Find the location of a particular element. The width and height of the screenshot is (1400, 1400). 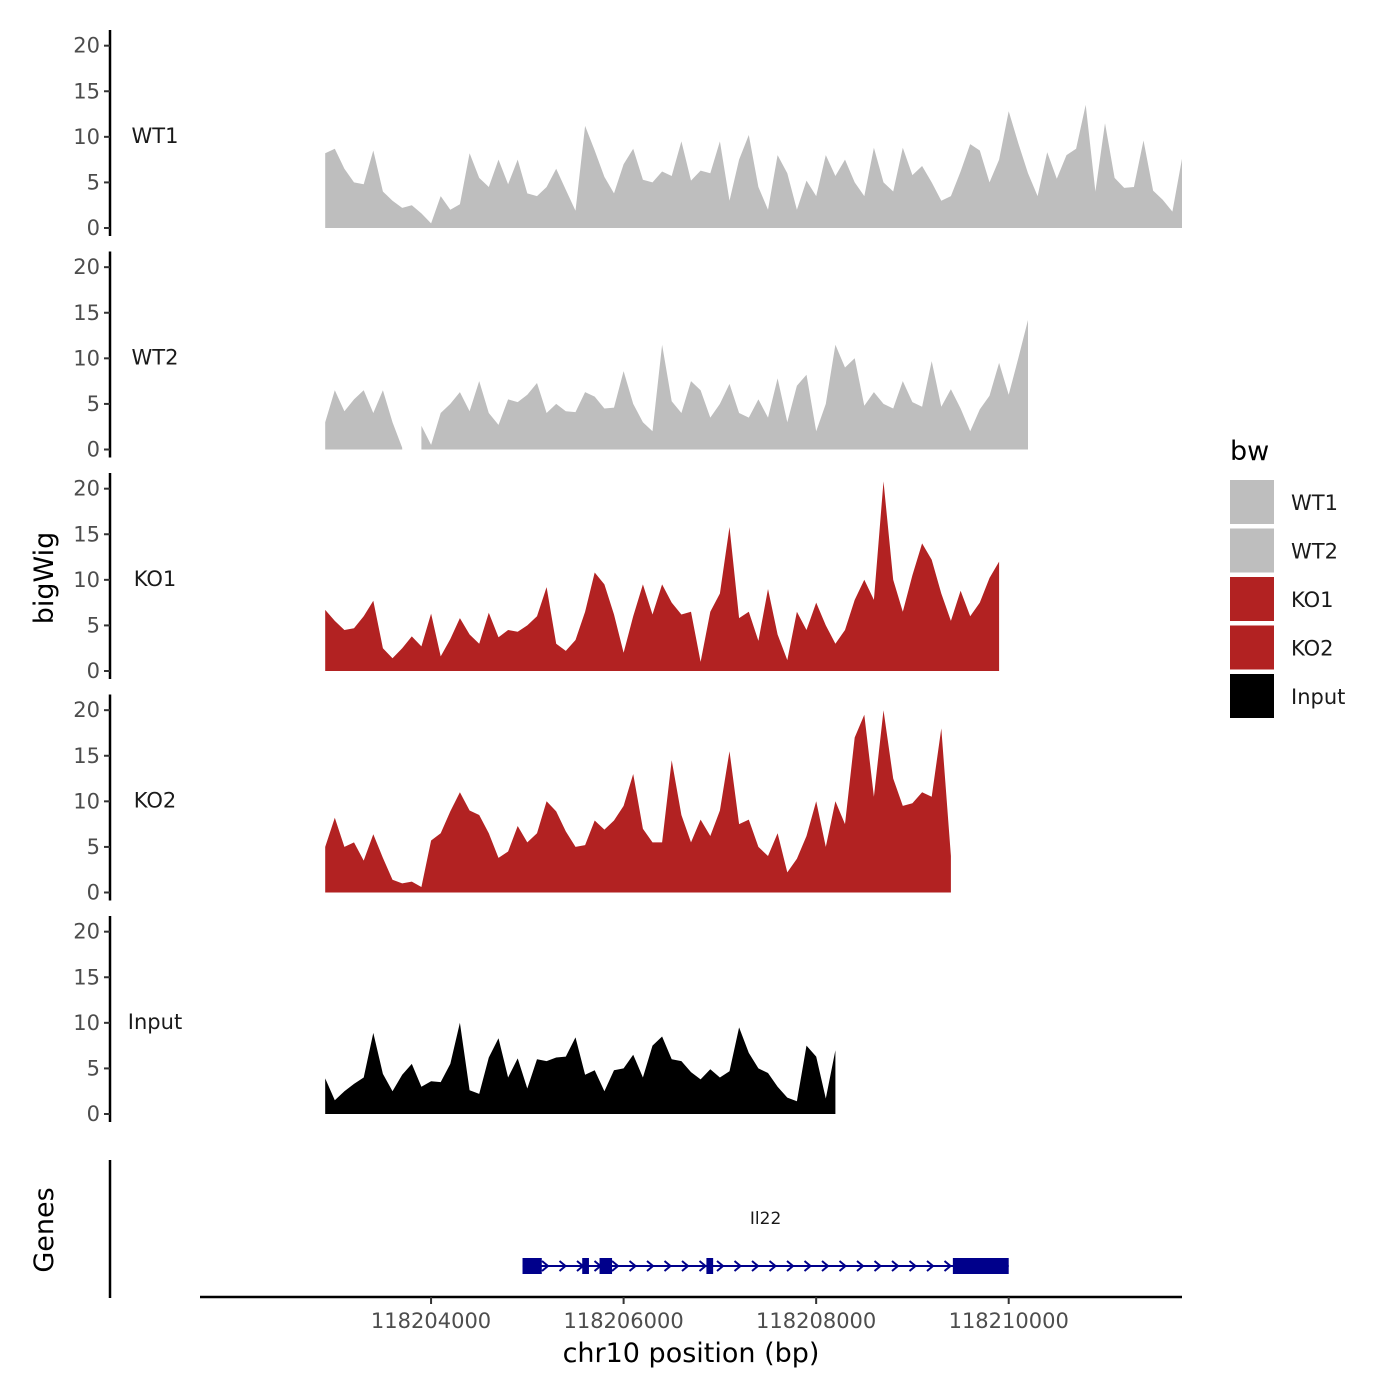

x-tick-label: 118208000 is located at coordinates (816, 1321).